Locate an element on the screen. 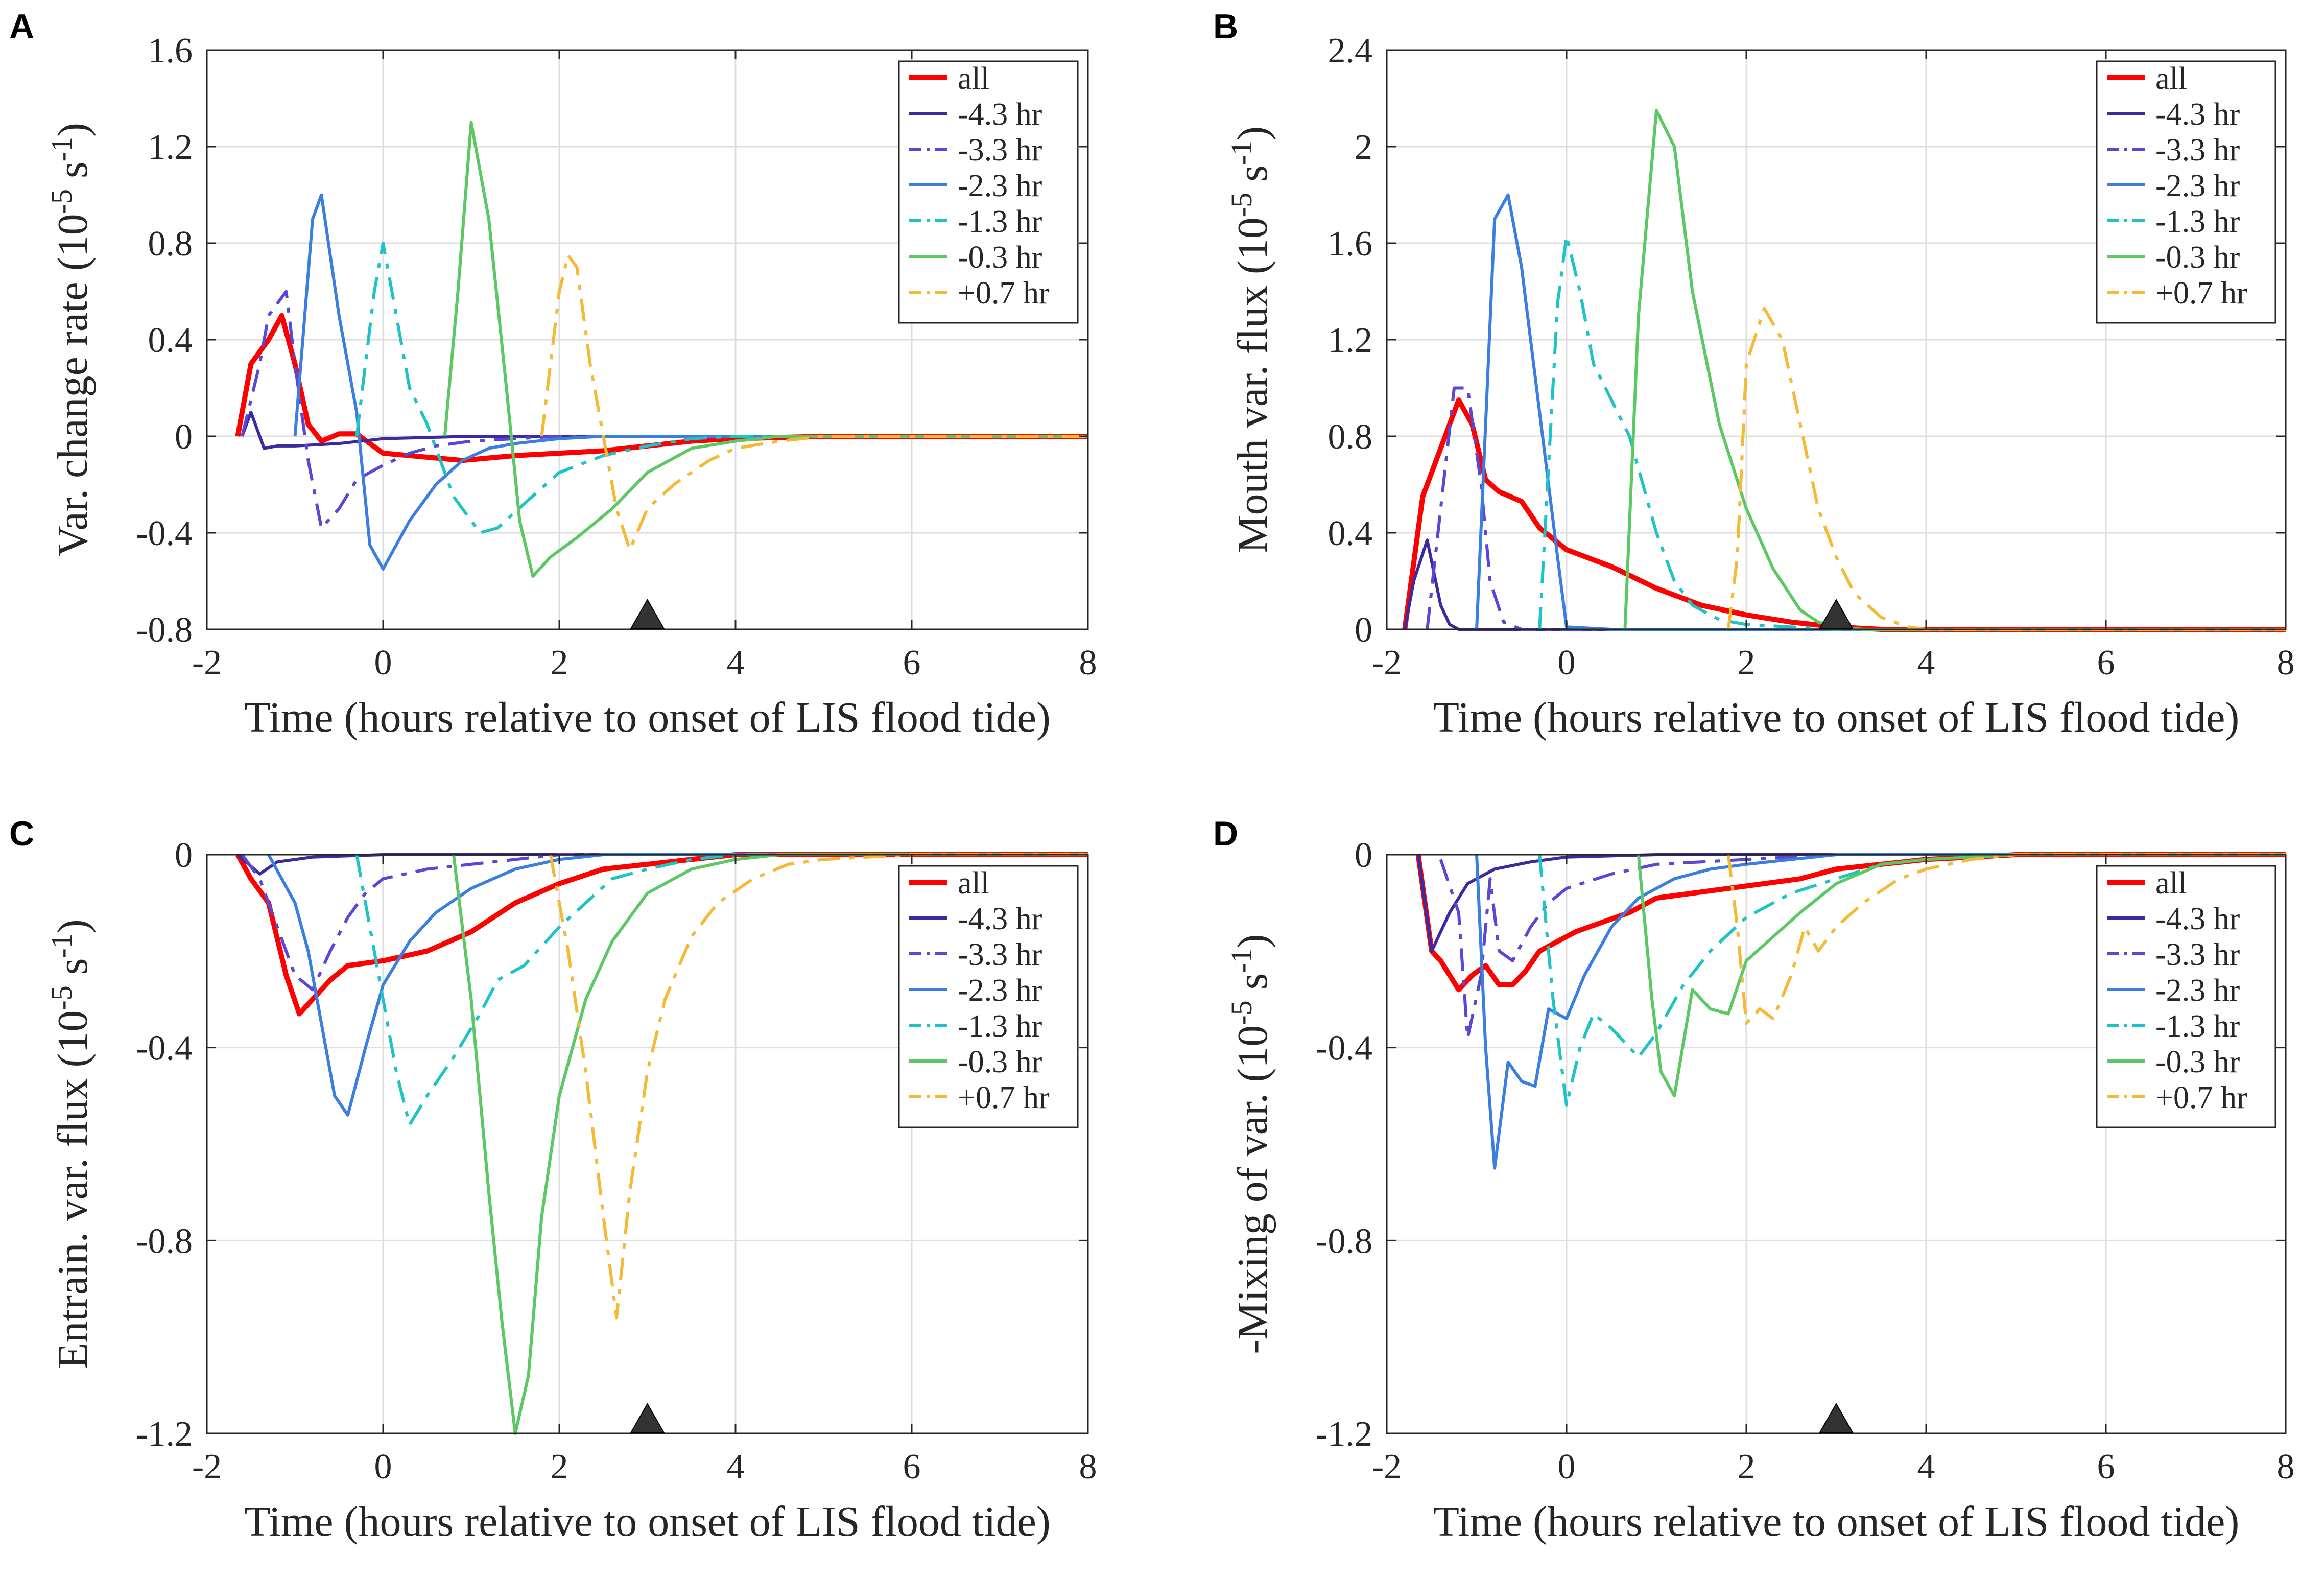  y-axis-label: Mouth var. flux (10-5 s-1) is located at coordinates (1250, 339).